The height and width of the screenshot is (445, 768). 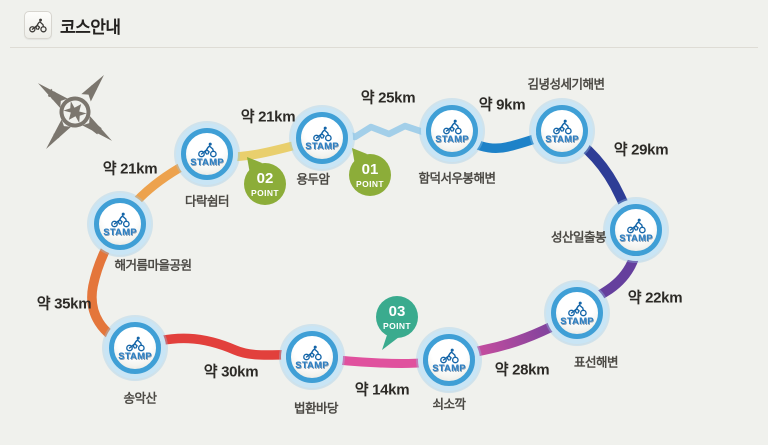 What do you see at coordinates (316, 408) in the screenshot?
I see `station-label: 법환바당` at bounding box center [316, 408].